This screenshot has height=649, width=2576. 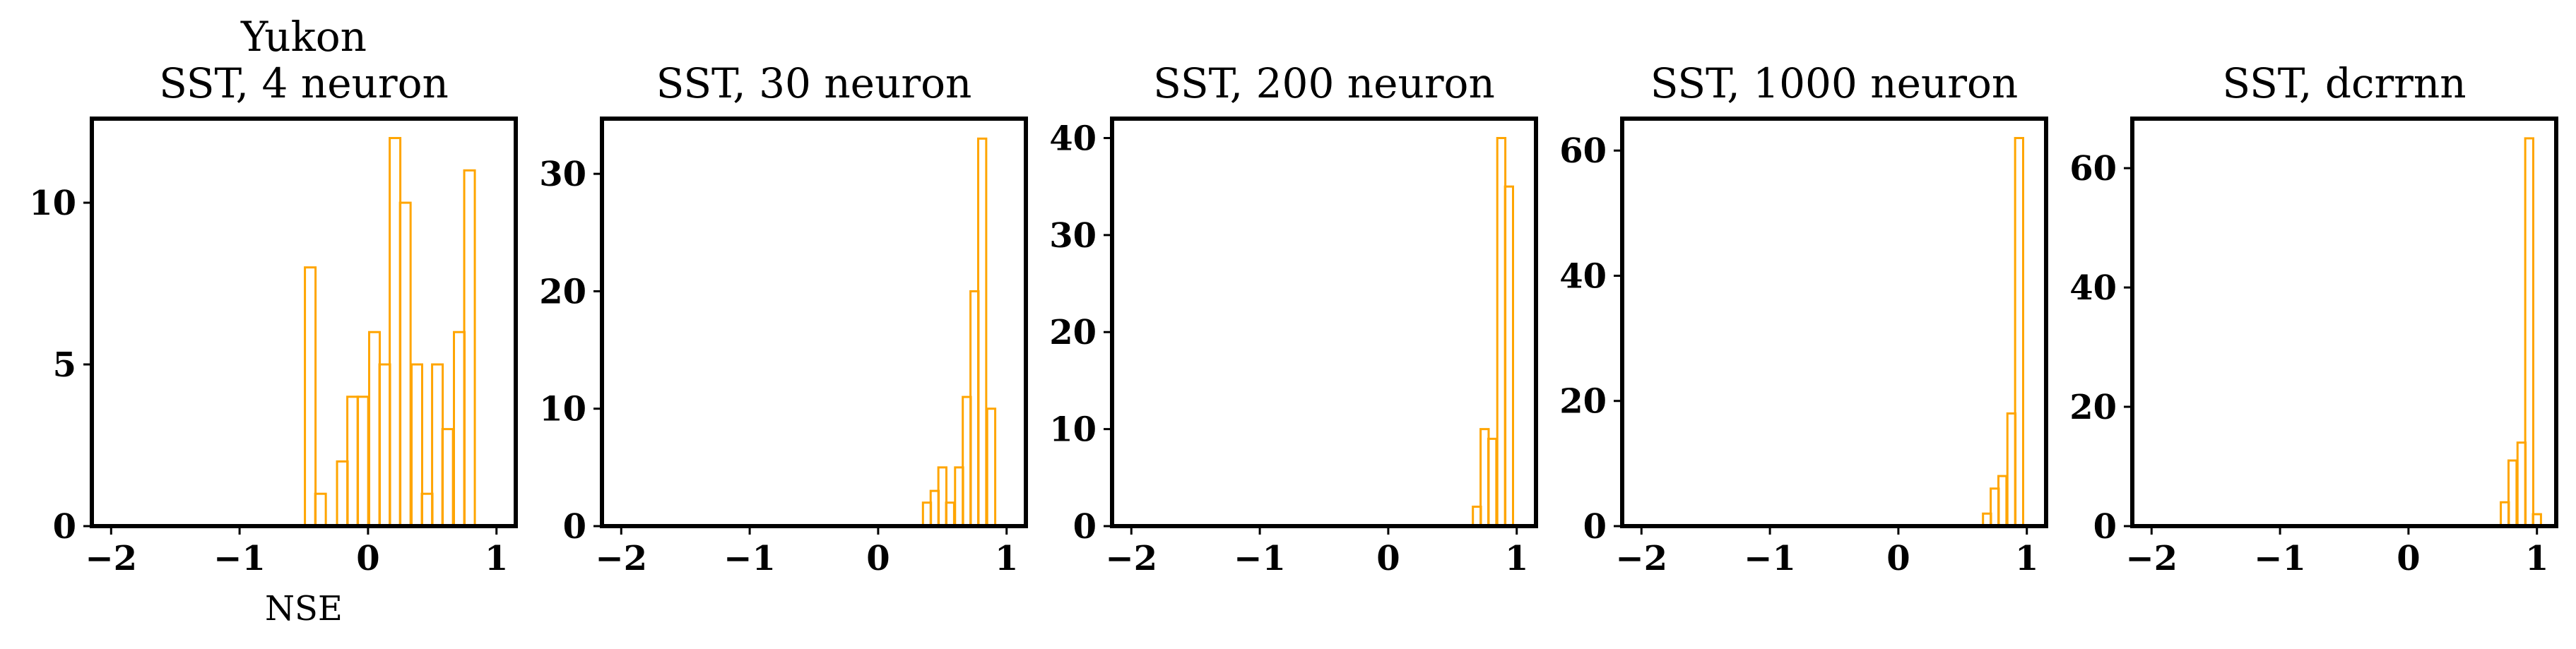 What do you see at coordinates (304, 609) in the screenshot?
I see `x-axis-label: NSE` at bounding box center [304, 609].